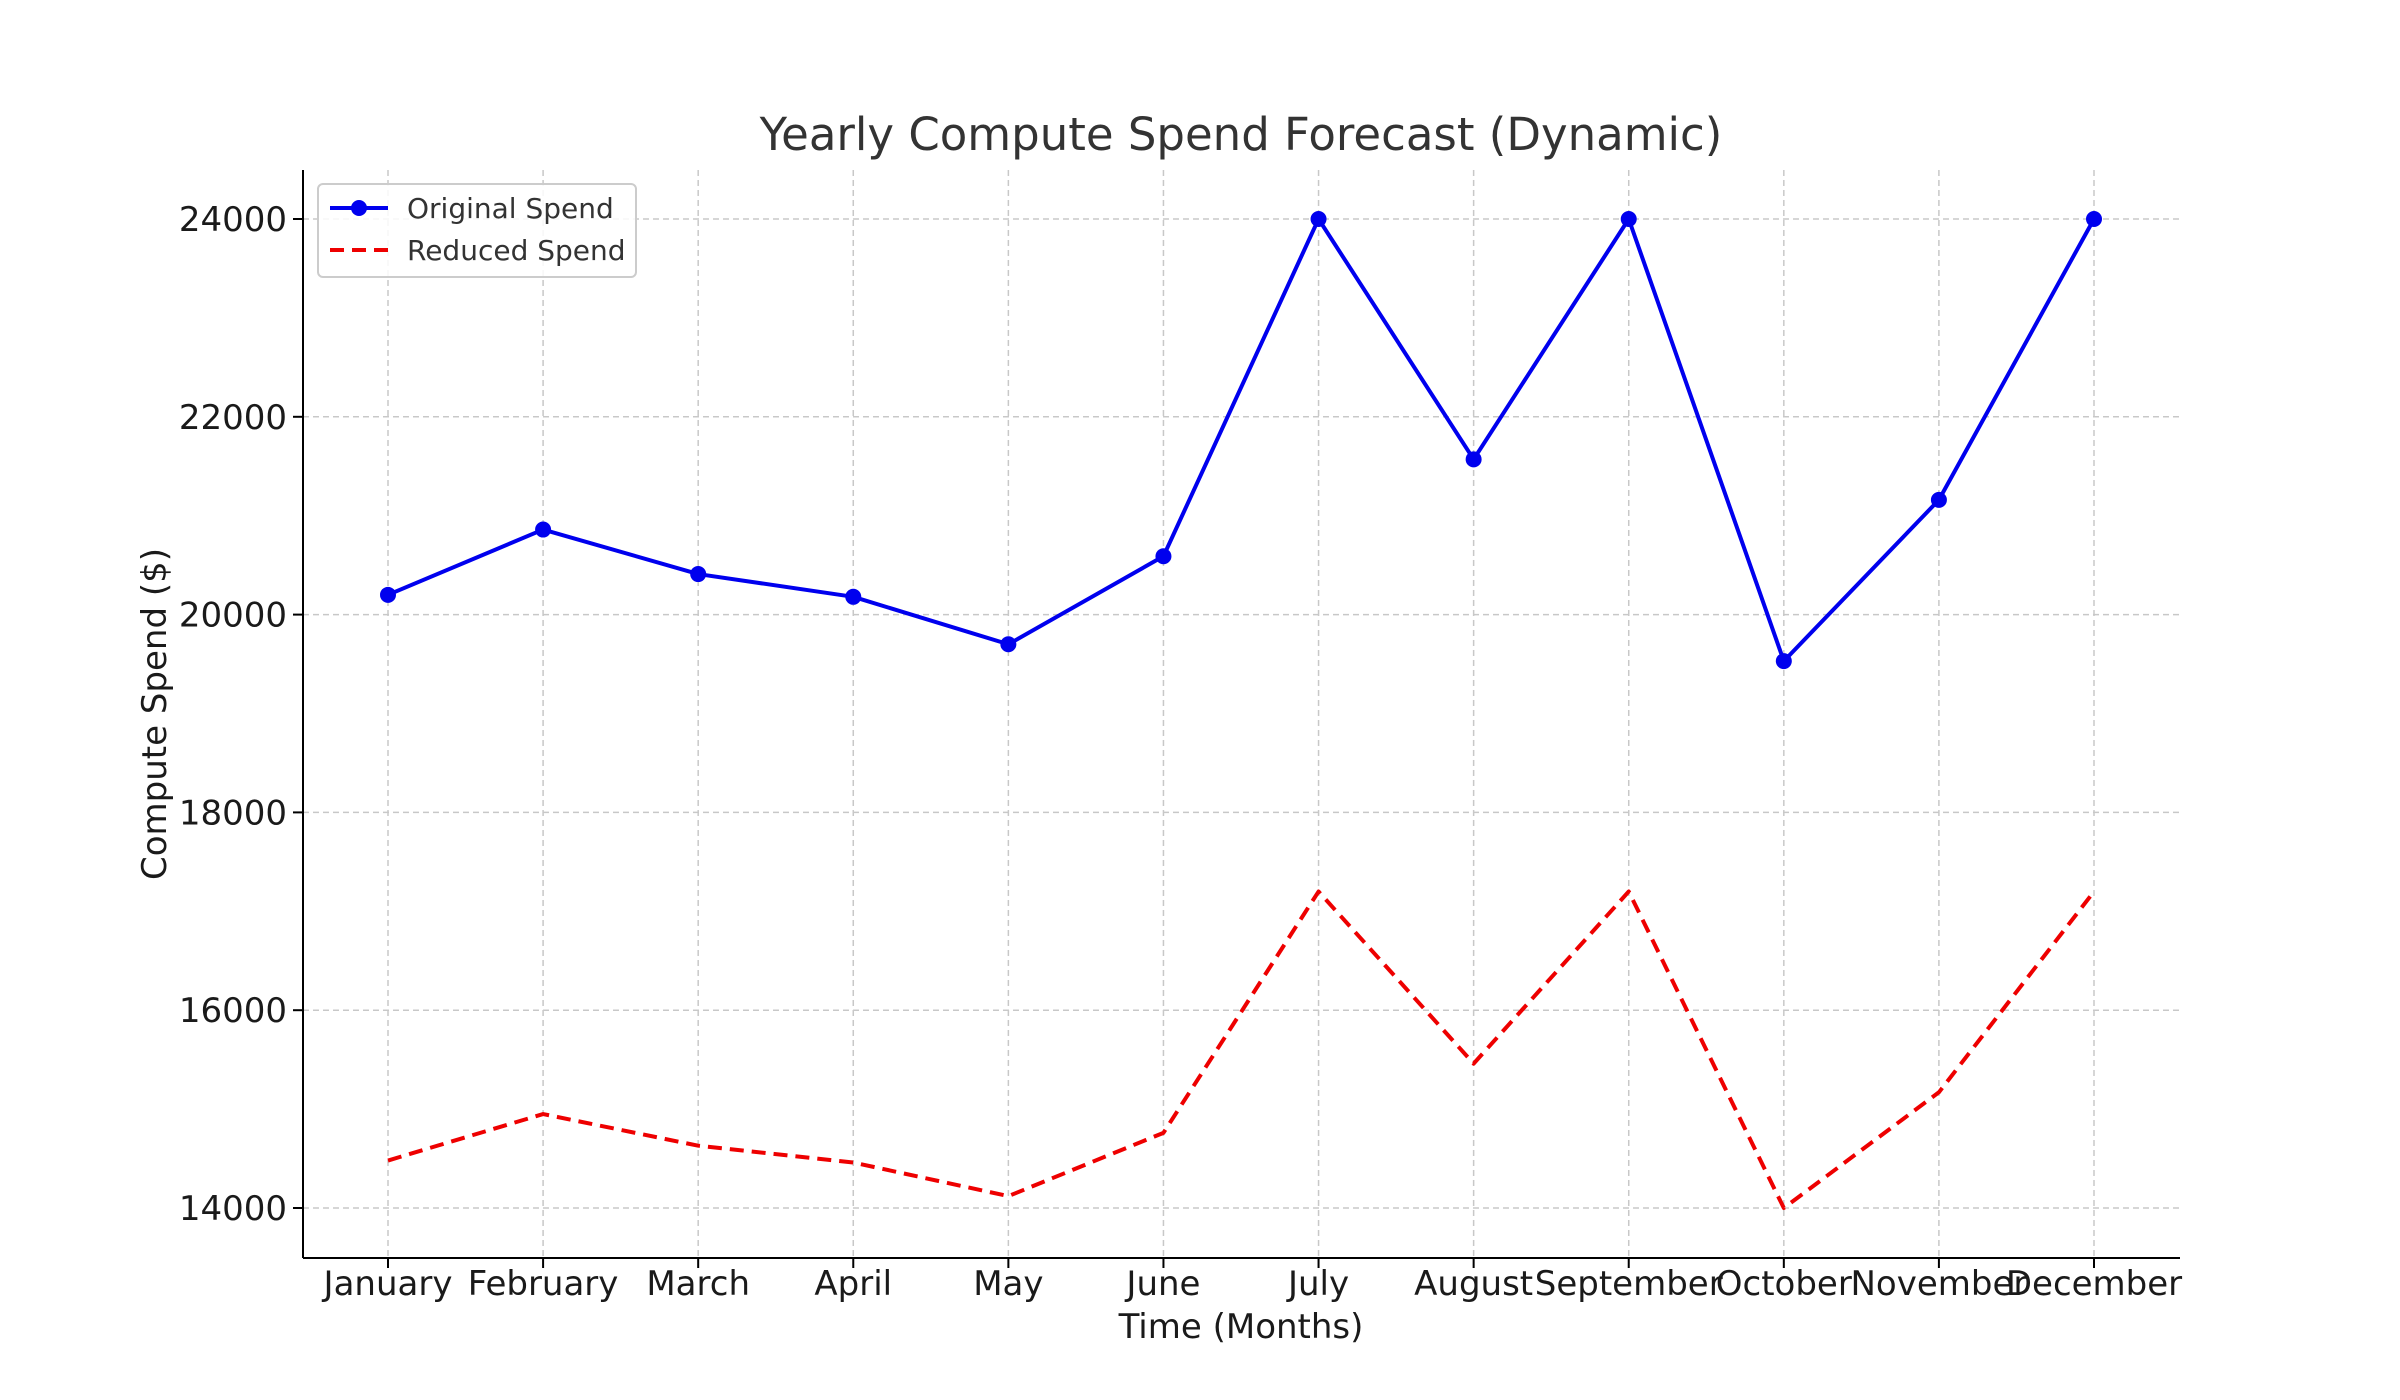 Image resolution: width=2400 pixels, height=1400 pixels. I want to click on y-tick-label: 20000, so click(233, 616).